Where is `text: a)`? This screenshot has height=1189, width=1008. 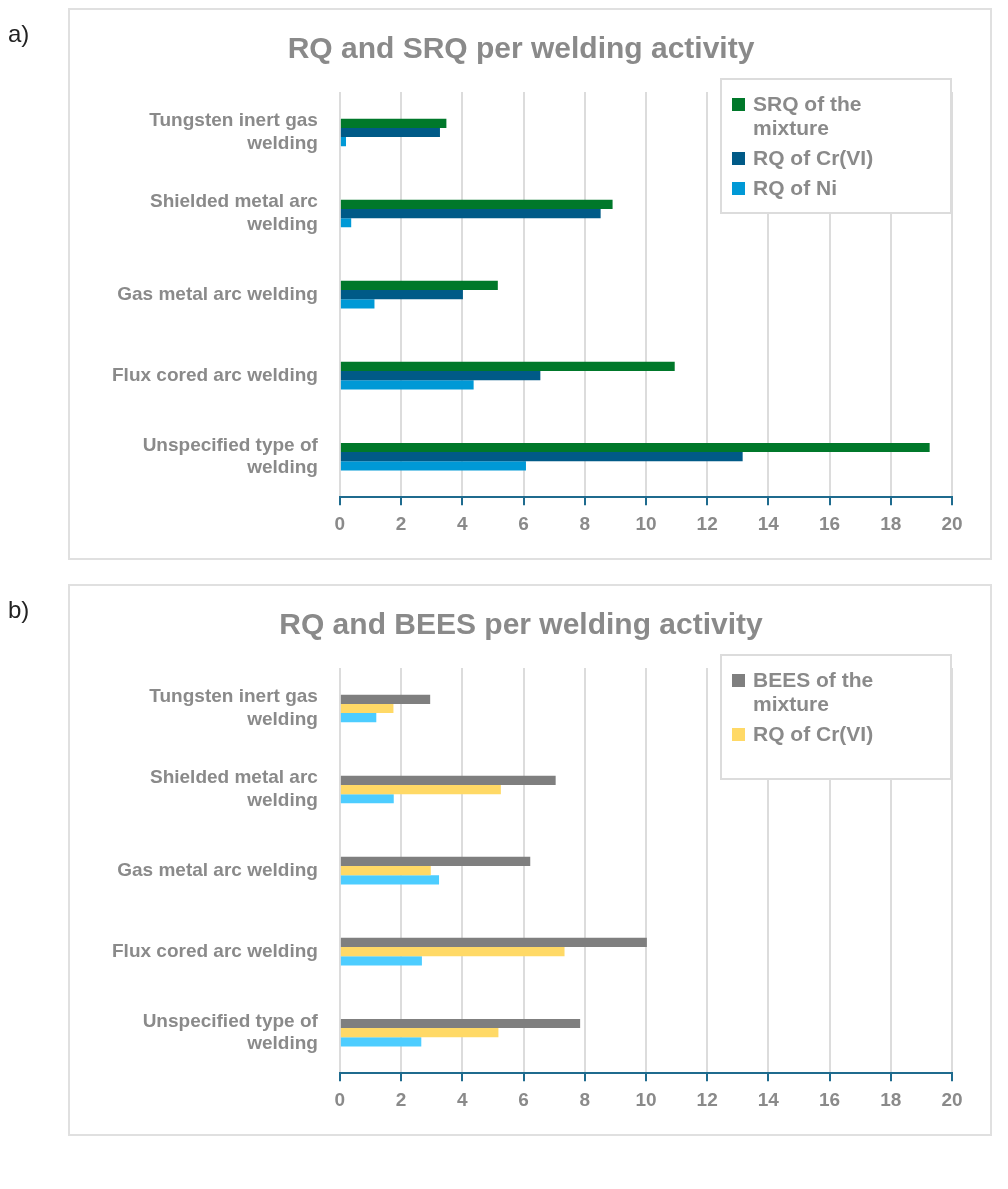
text: a) is located at coordinates (19, 34).